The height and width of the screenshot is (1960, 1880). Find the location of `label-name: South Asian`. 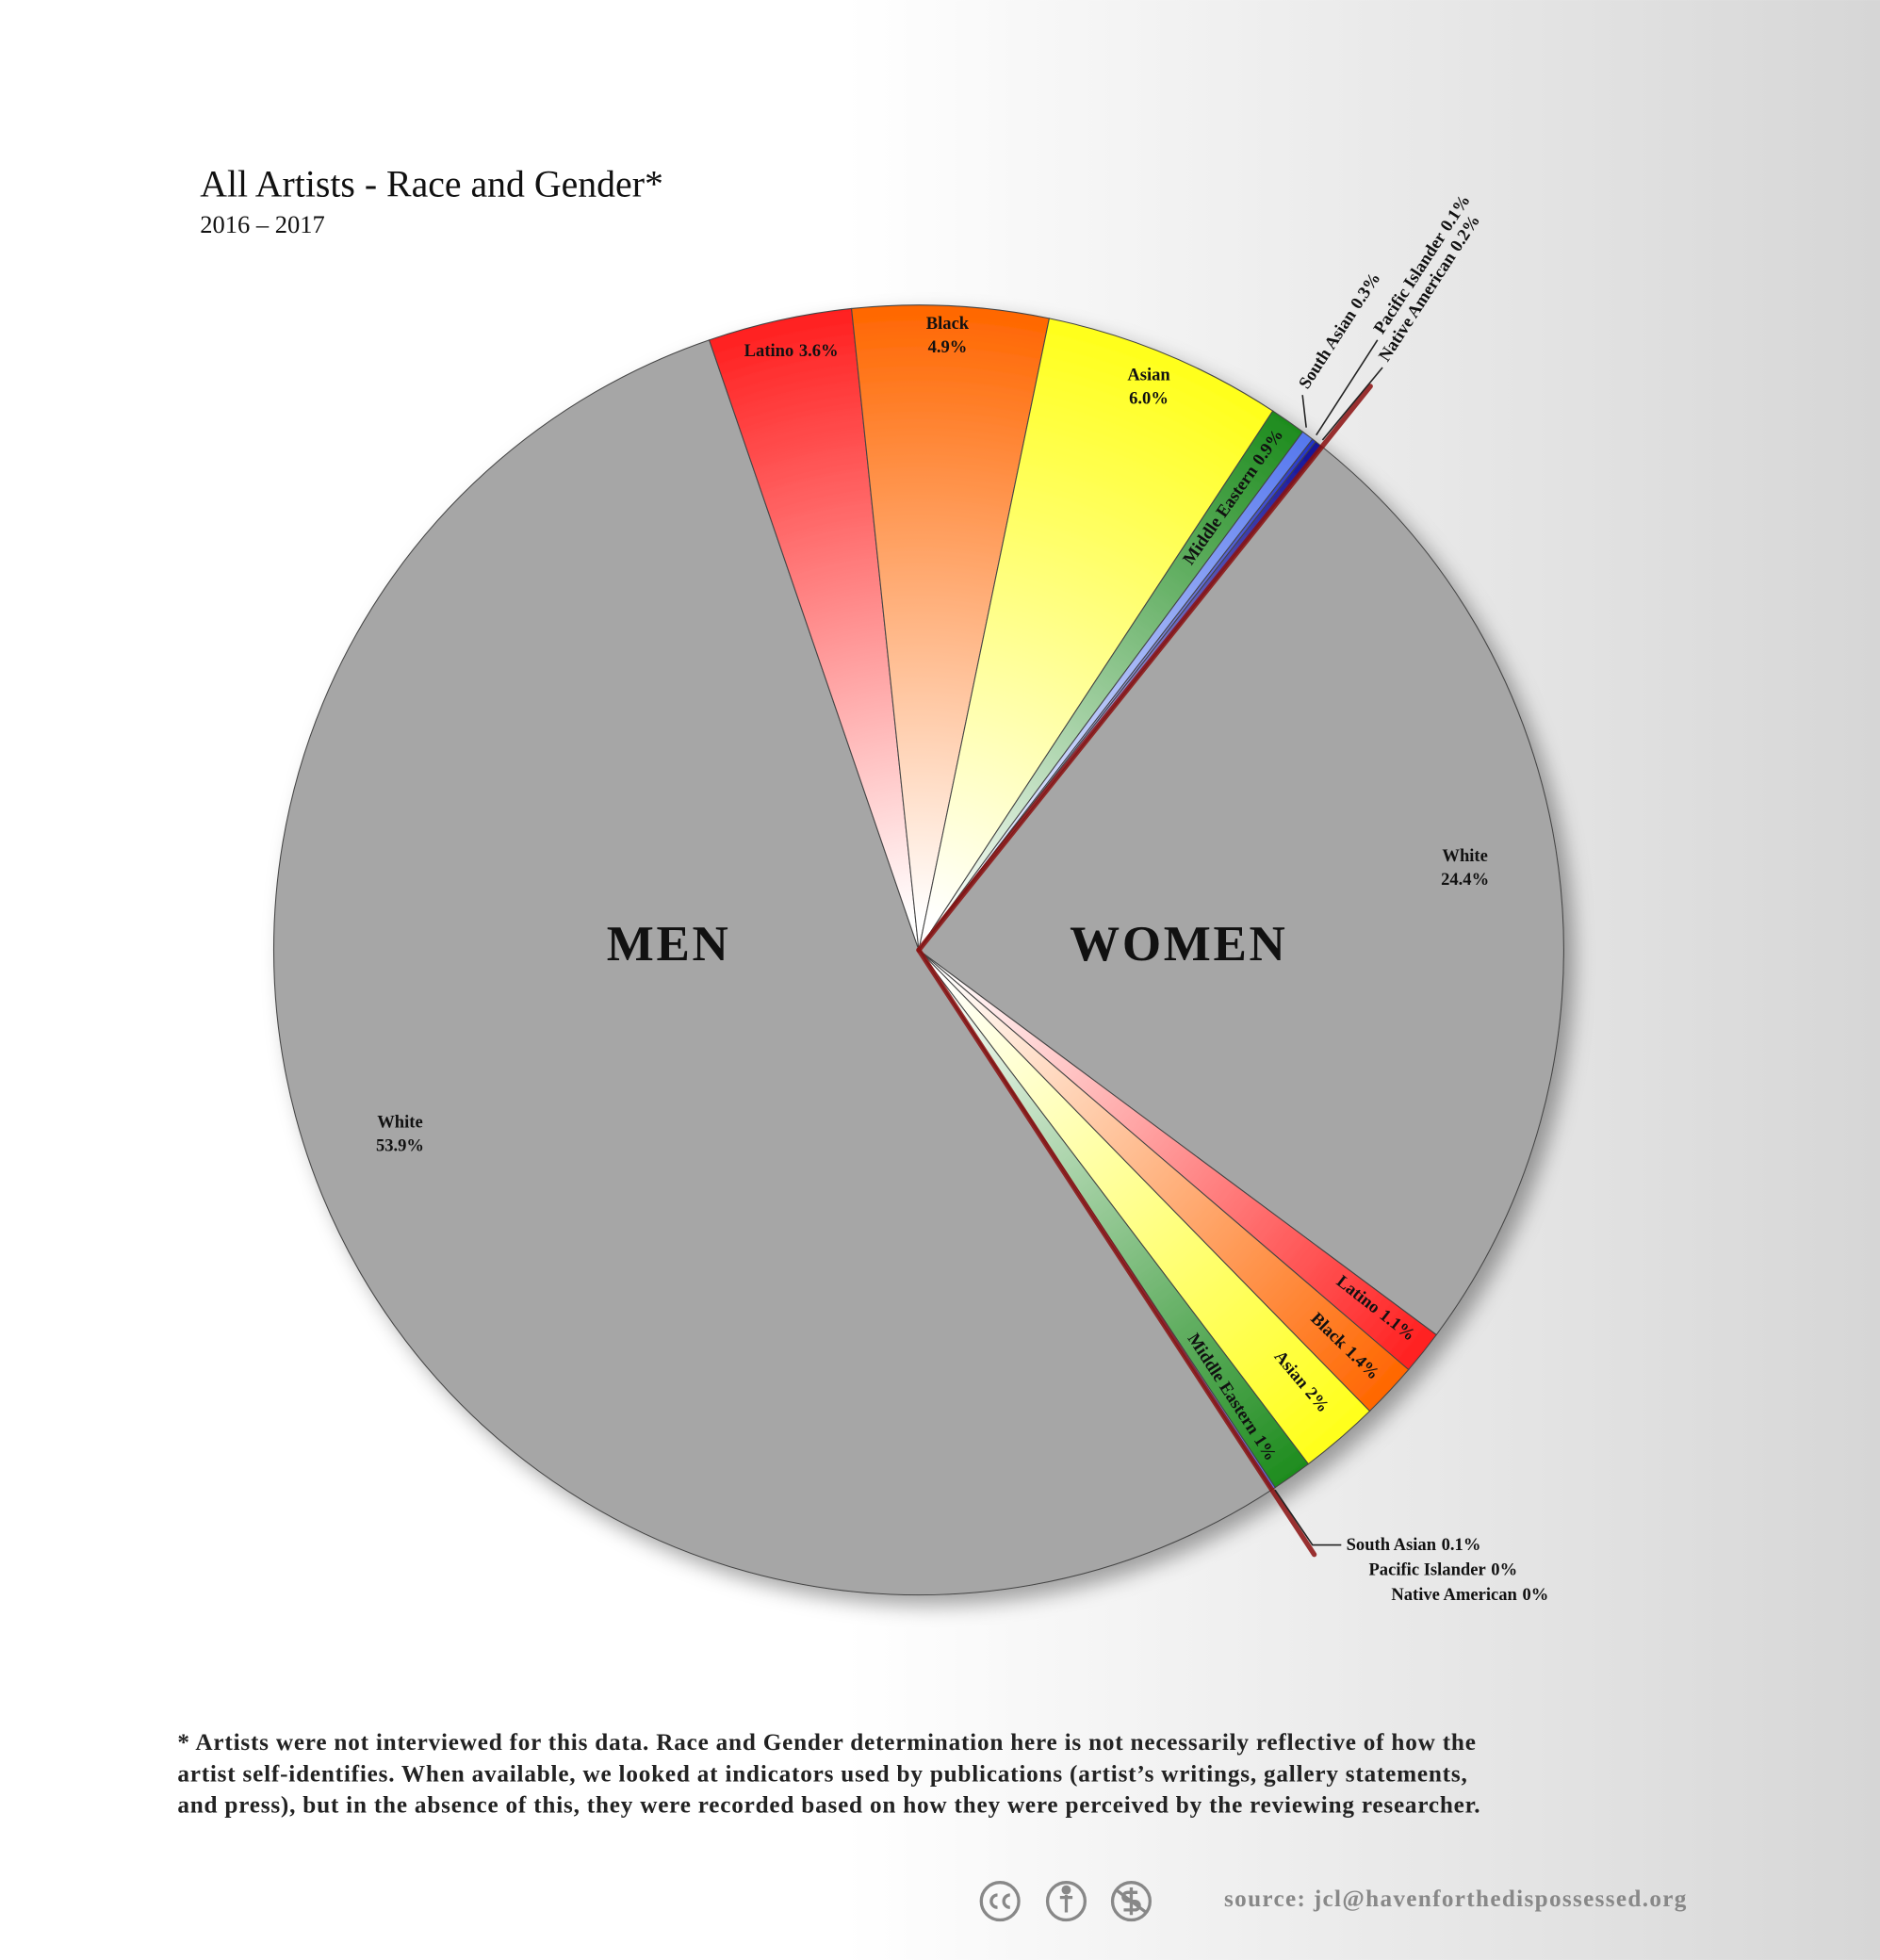

label-name: South Asian is located at coordinates (1392, 1545).